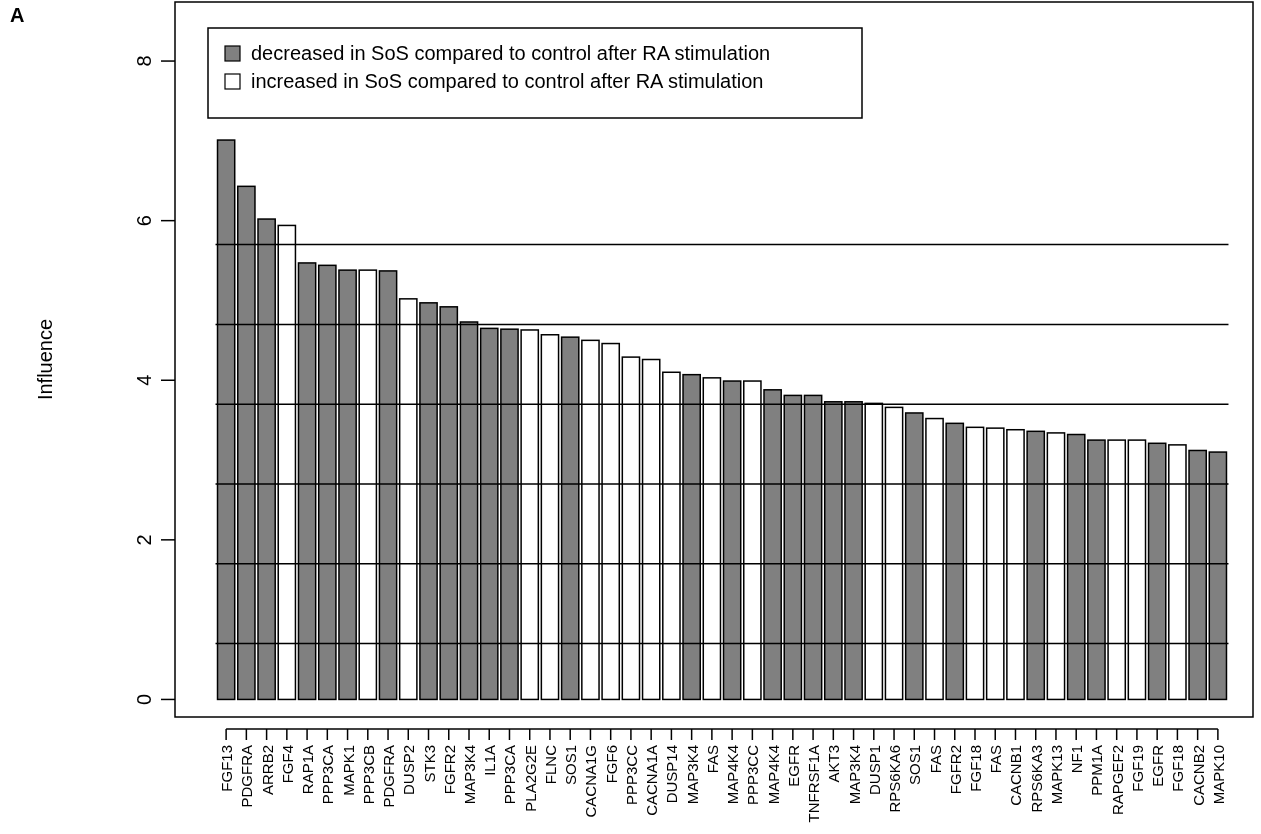  What do you see at coordinates (348, 770) in the screenshot?
I see `x-tick-label: MAPK1` at bounding box center [348, 770].